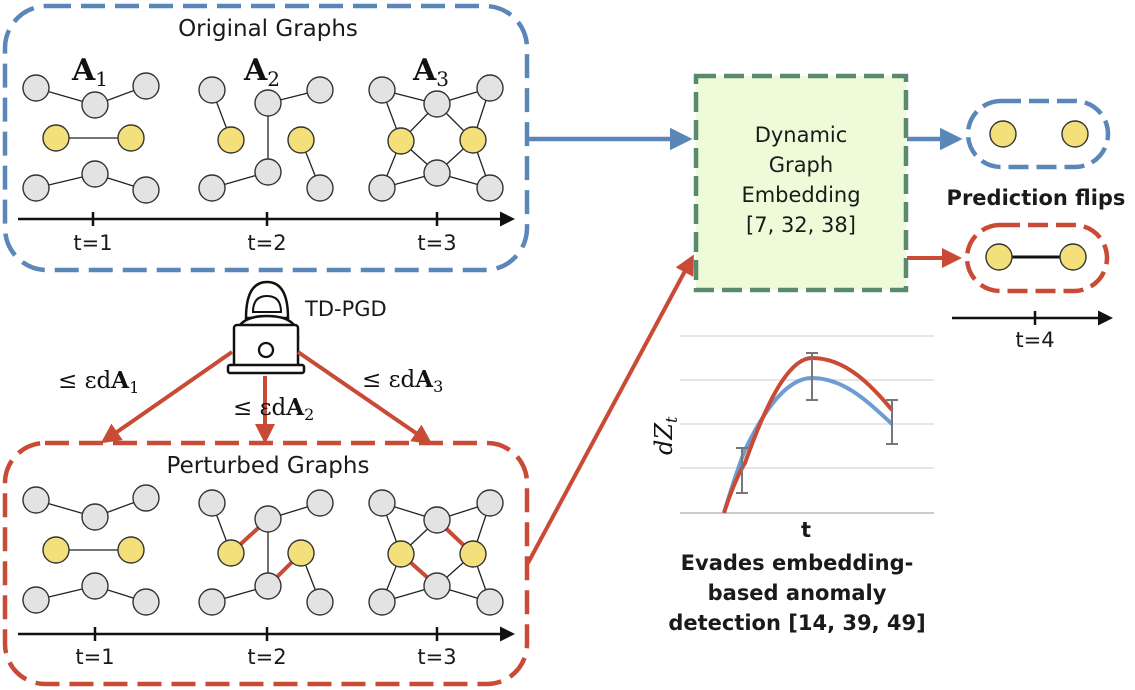 This screenshot has width=1135, height=690. Describe the element at coordinates (801, 225) in the screenshot. I see `embedding-line-4: [7, 32, 38]` at that location.